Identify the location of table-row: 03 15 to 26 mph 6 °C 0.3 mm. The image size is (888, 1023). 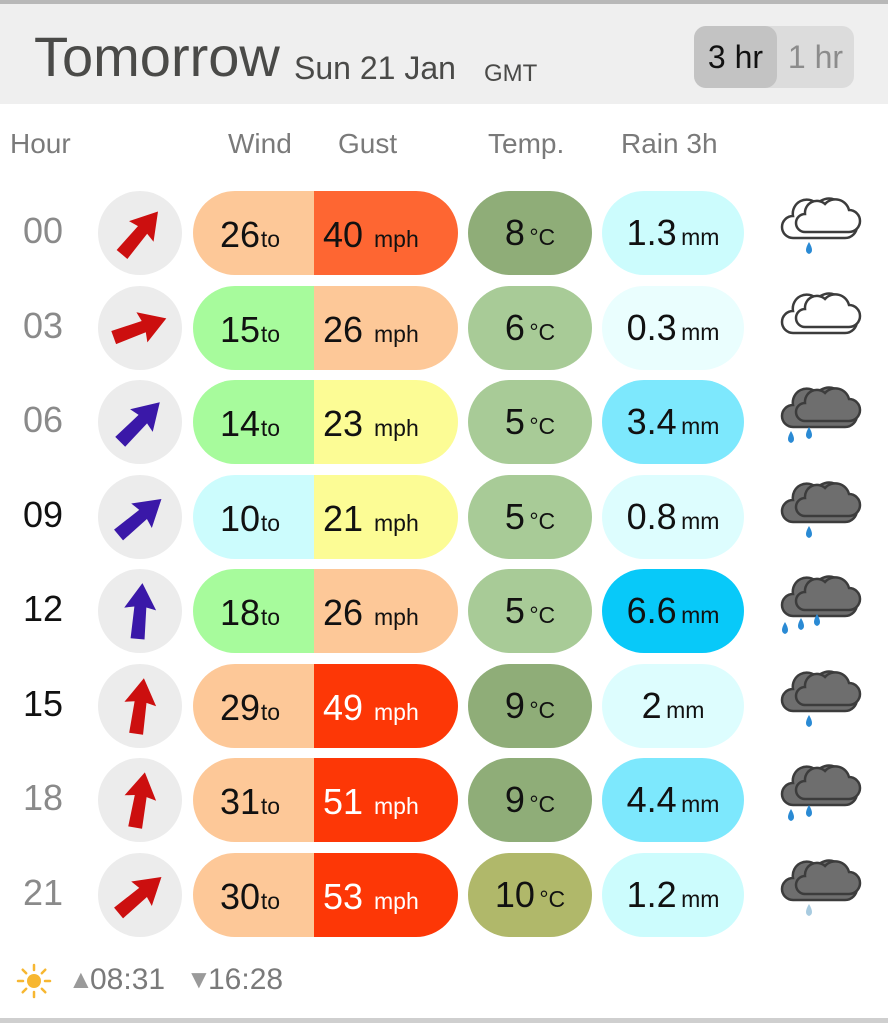
(444, 328).